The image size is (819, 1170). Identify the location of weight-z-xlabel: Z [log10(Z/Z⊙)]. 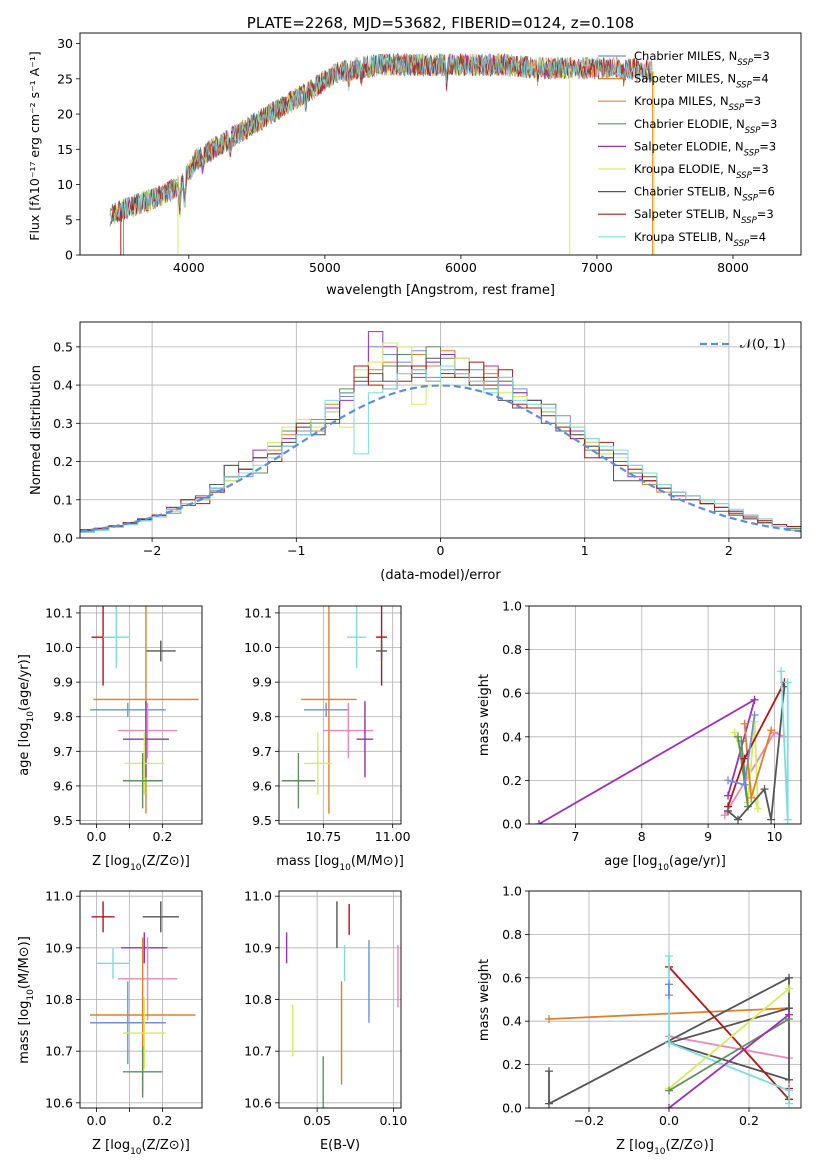
(665, 1147).